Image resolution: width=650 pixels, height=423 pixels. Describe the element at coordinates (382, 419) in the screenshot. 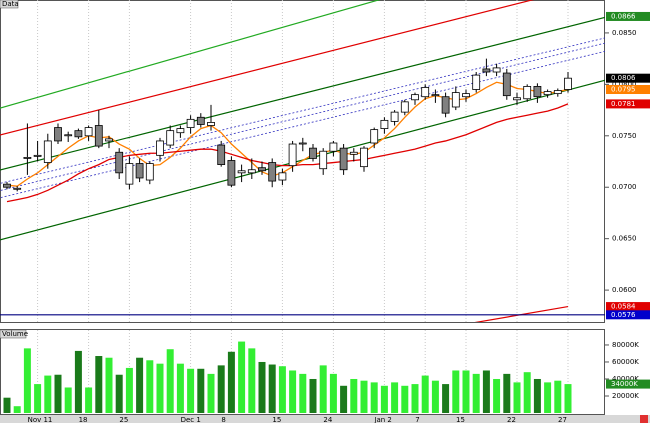

I see `x-tick-label: Jan 2` at that location.